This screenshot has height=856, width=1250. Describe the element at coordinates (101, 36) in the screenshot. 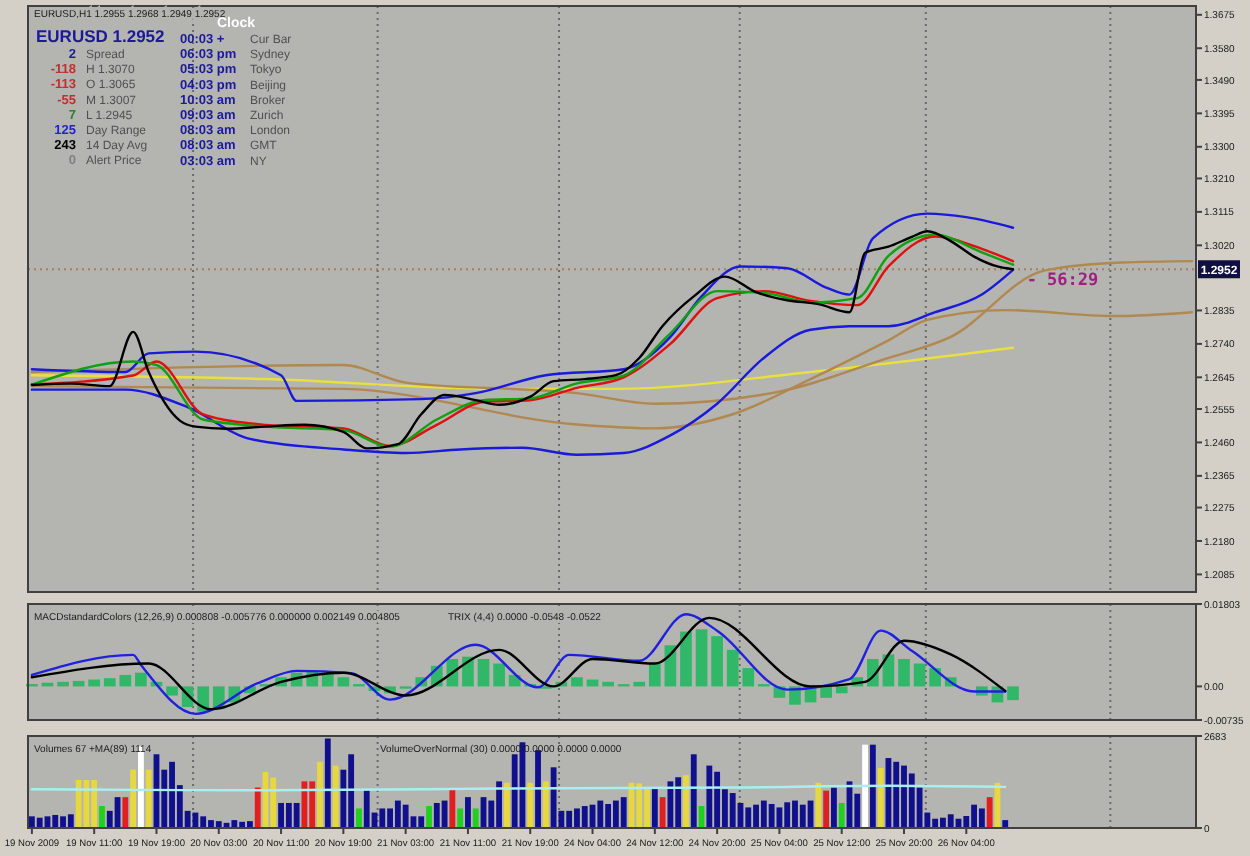

I see `annotation: EURUSD 1.2952` at that location.